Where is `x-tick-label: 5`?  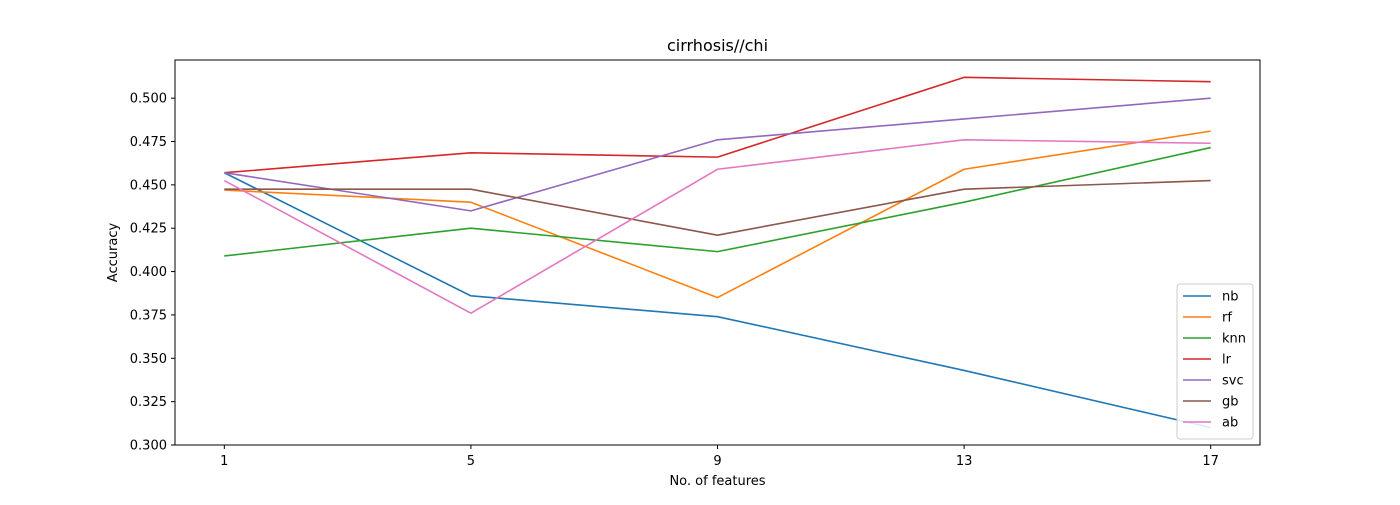 x-tick-label: 5 is located at coordinates (471, 461).